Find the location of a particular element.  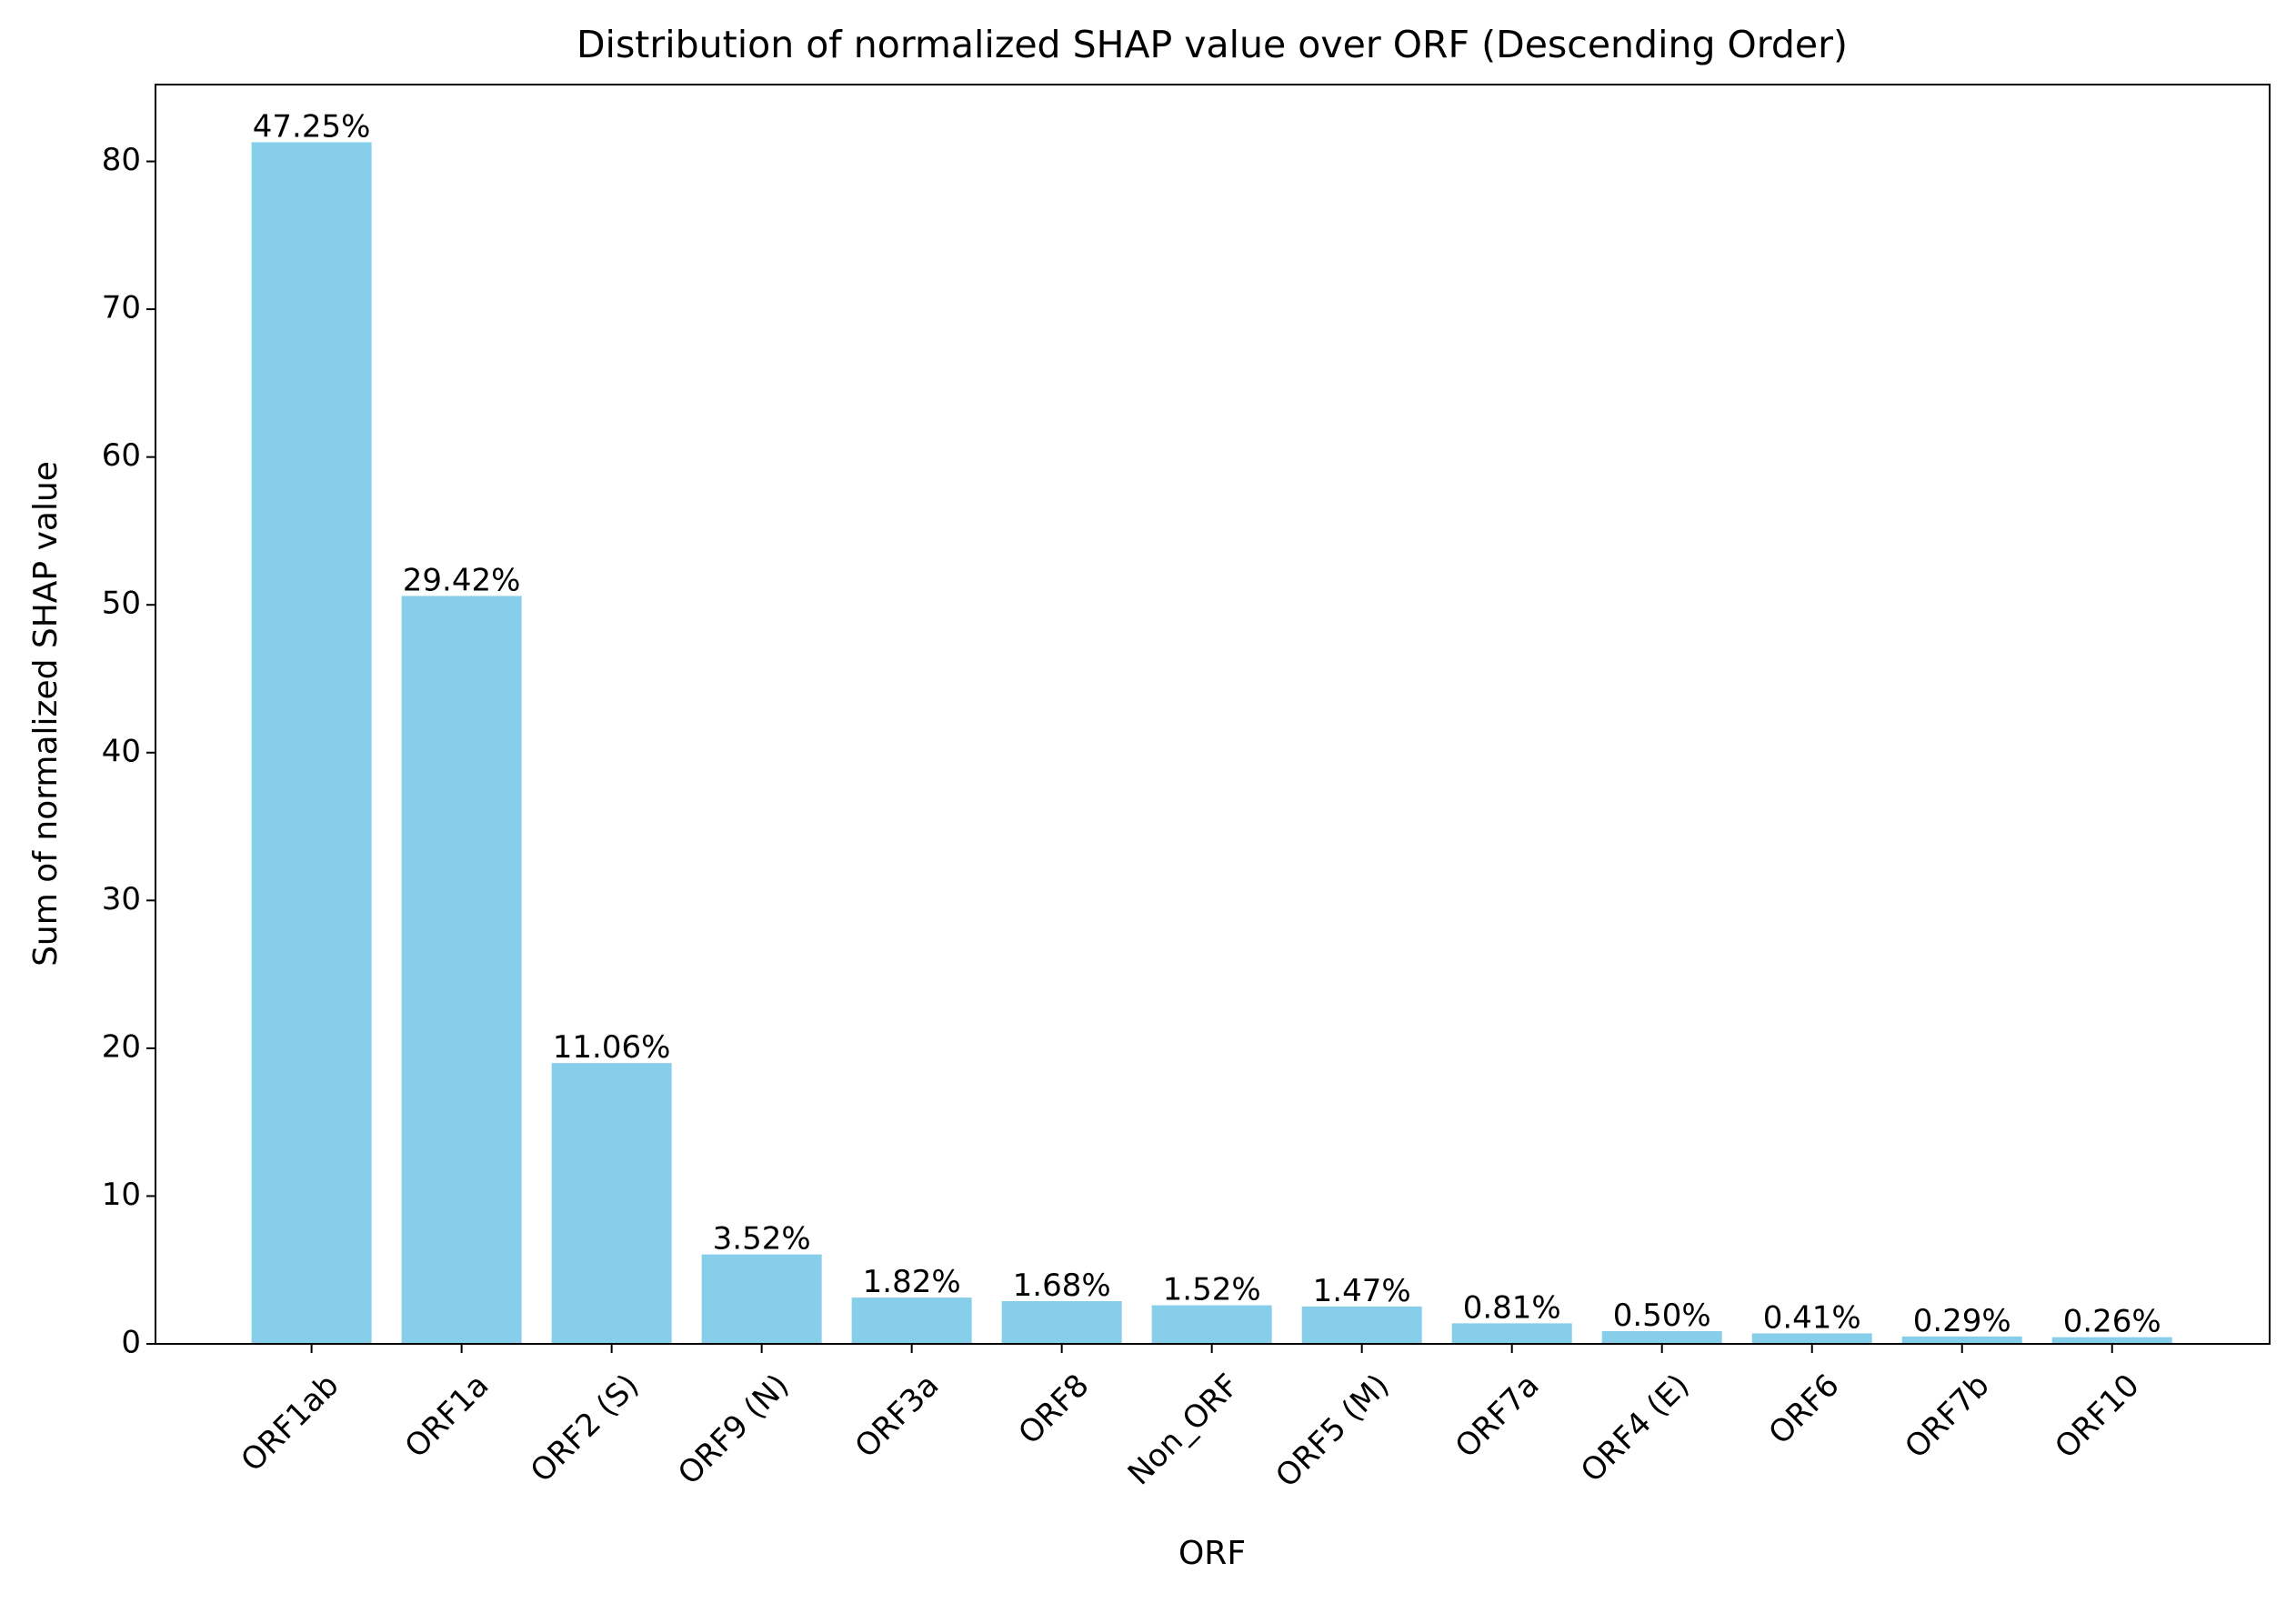

x-tick-label: ORF7a is located at coordinates (1498, 1417).